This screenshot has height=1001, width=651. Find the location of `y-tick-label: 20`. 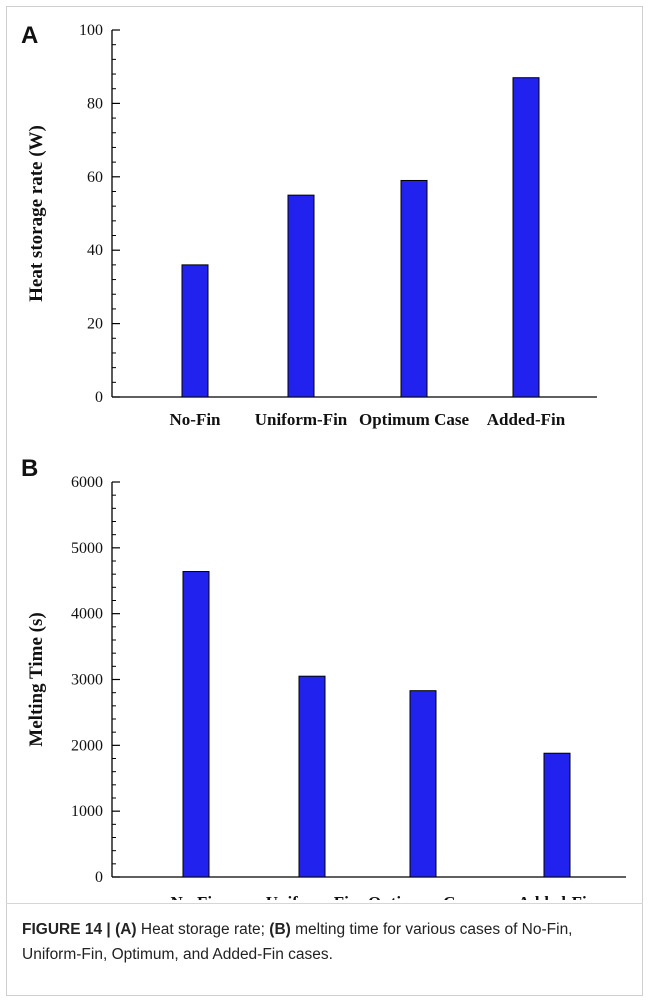

y-tick-label: 20 is located at coordinates (95, 324).